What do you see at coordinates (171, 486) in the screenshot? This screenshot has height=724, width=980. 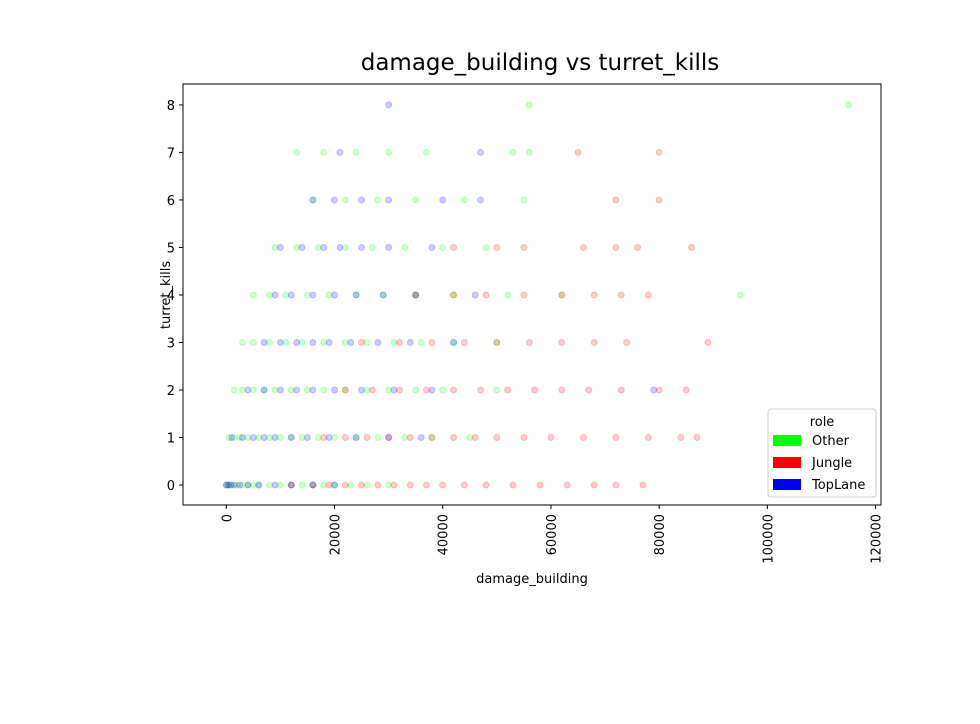 I see `y-tick-label: 0` at bounding box center [171, 486].